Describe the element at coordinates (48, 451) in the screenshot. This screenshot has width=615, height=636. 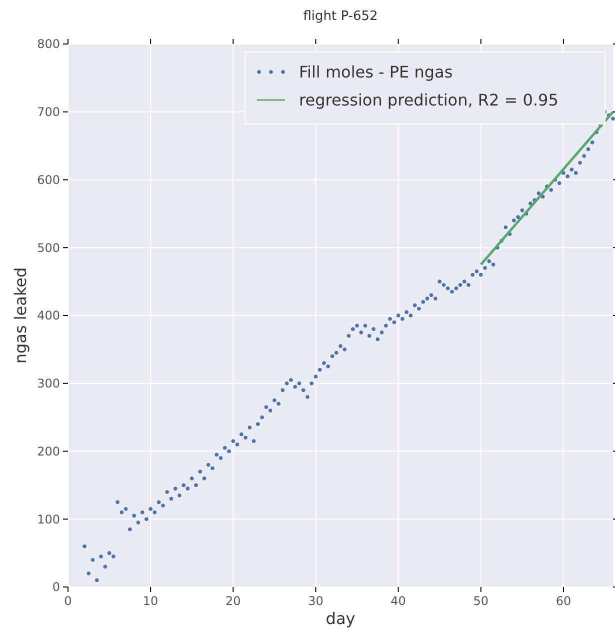
I see `y-tick-label: 200` at that location.